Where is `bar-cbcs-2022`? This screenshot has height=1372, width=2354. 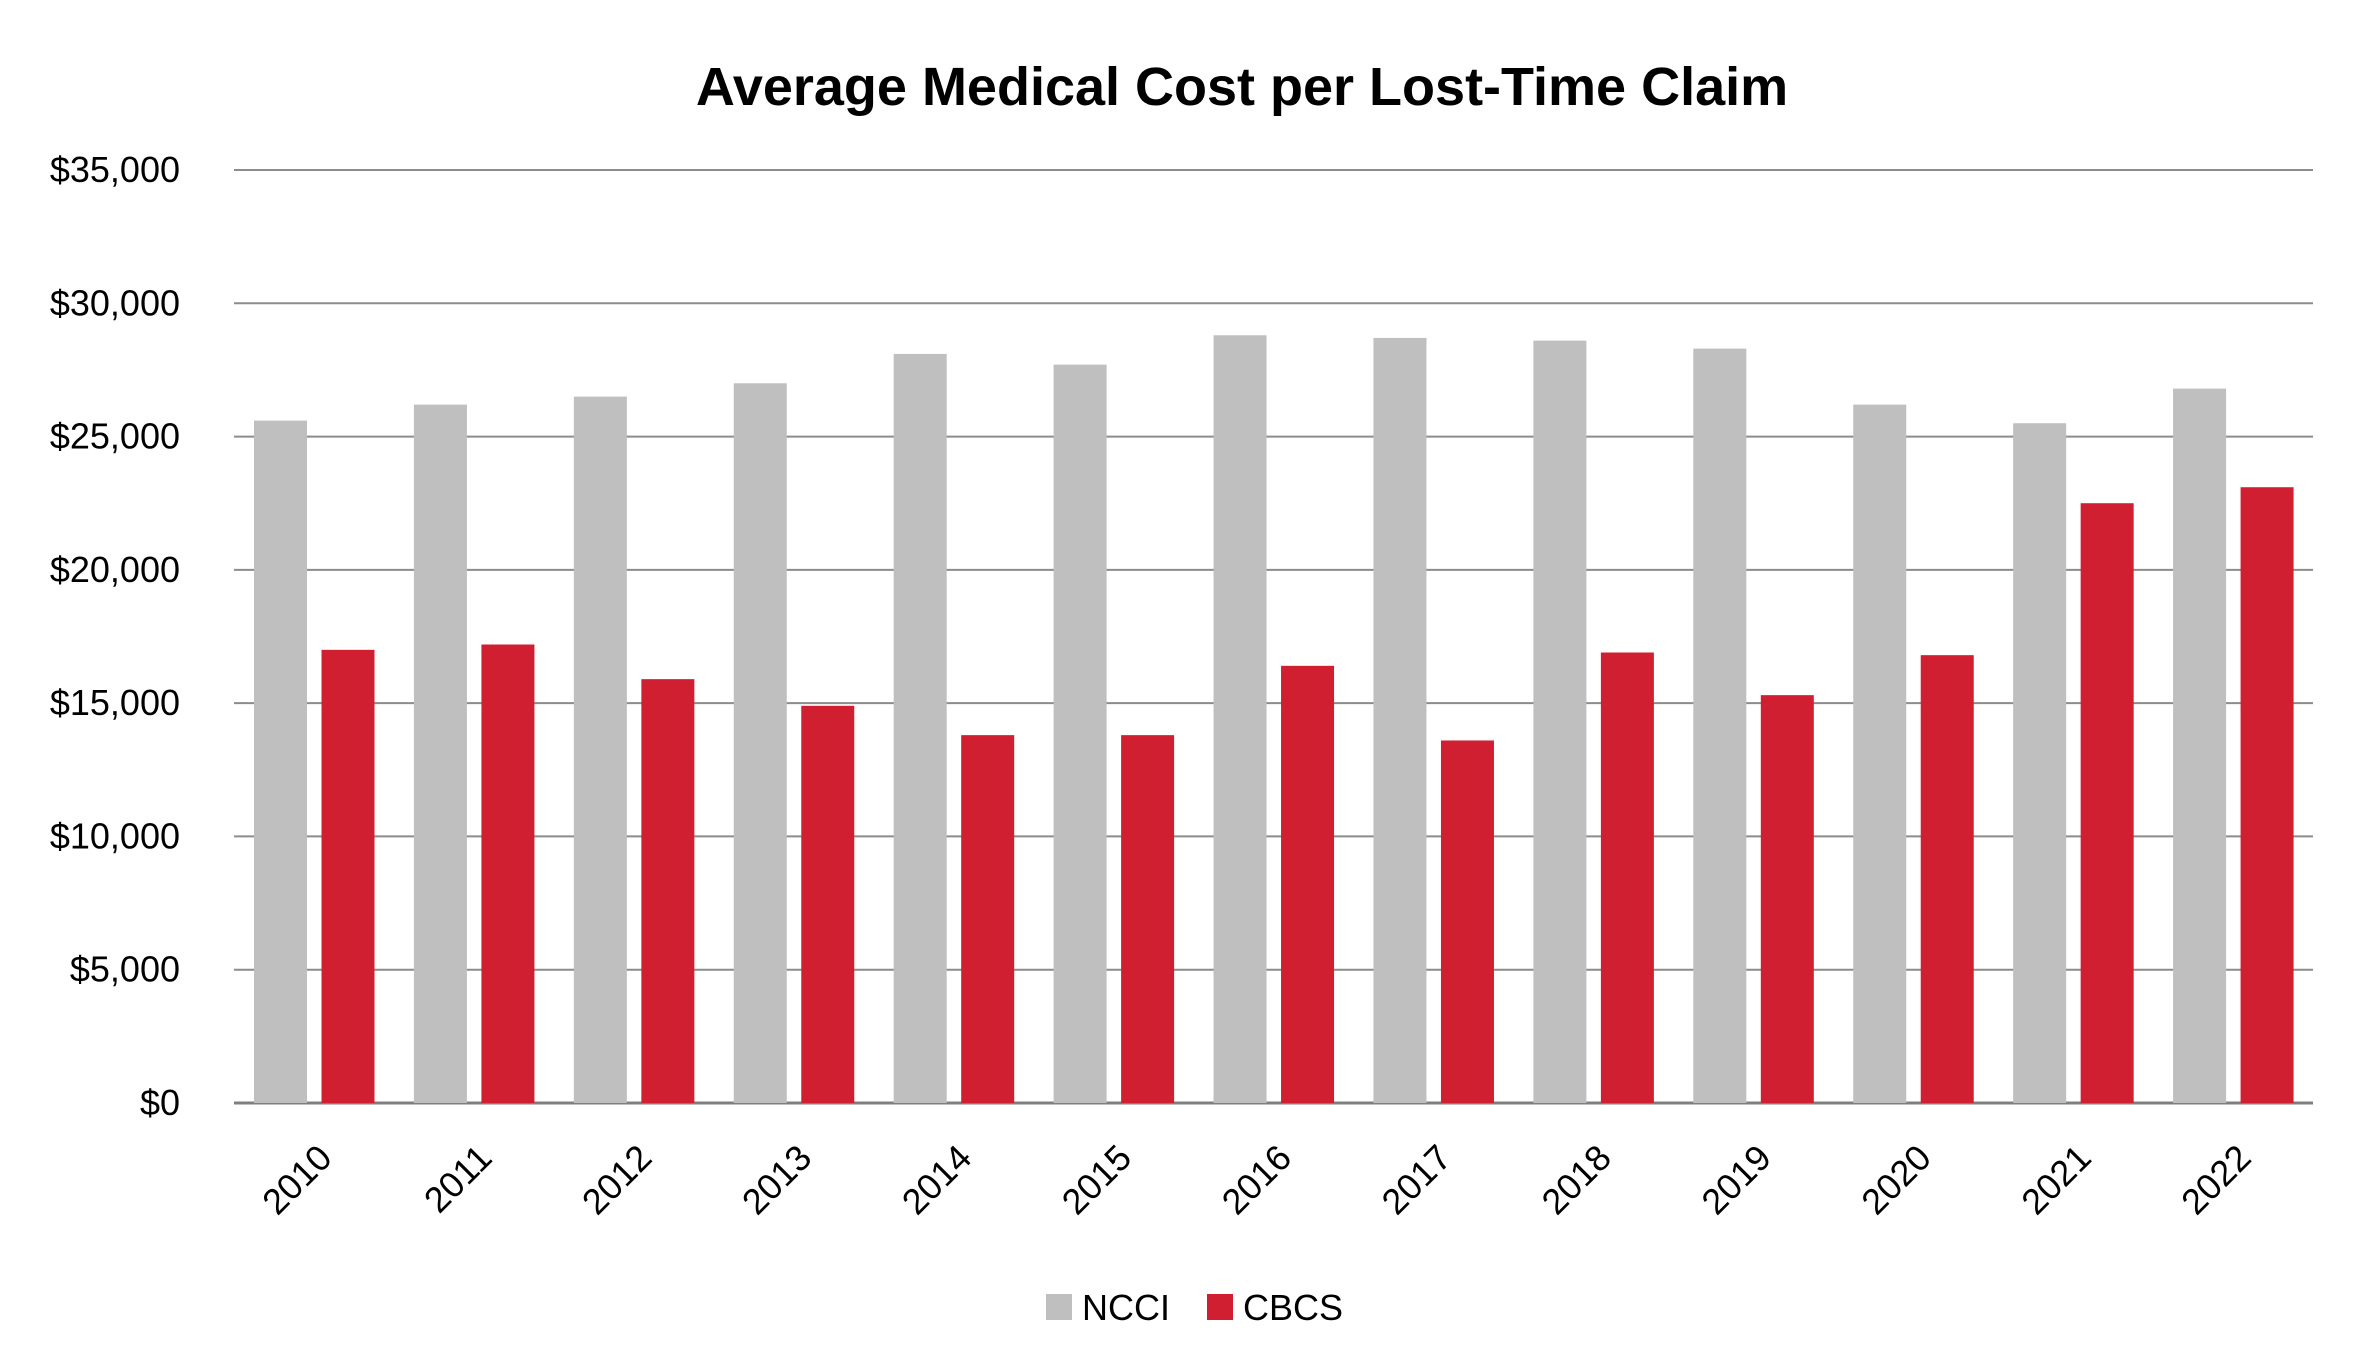
bar-cbcs-2022 is located at coordinates (2267, 795).